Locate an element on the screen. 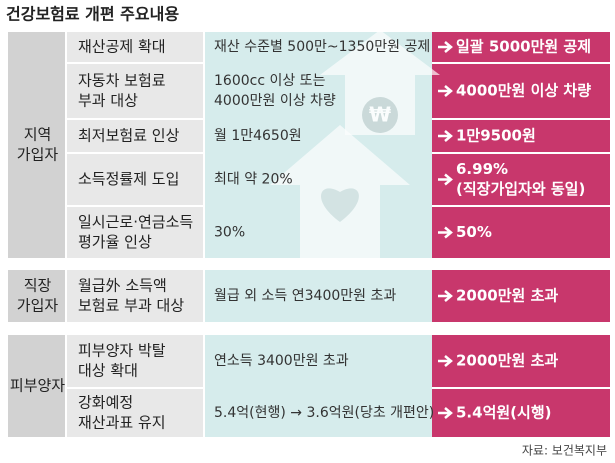 This screenshot has height=463, width=615. source: 자료: 보건복지부 is located at coordinates (564, 451).